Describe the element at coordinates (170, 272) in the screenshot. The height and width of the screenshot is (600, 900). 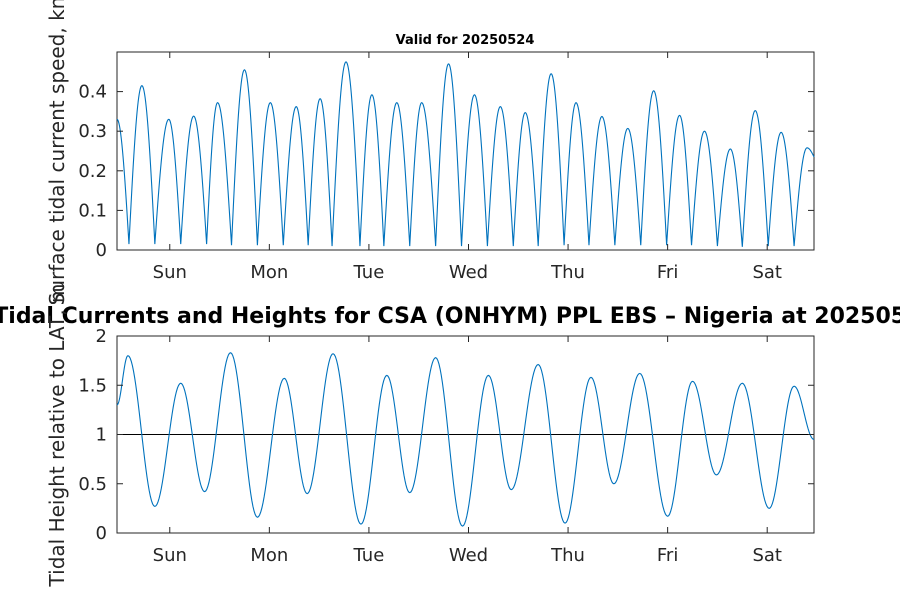
I see `current-speed-xtick-label: Sun` at that location.